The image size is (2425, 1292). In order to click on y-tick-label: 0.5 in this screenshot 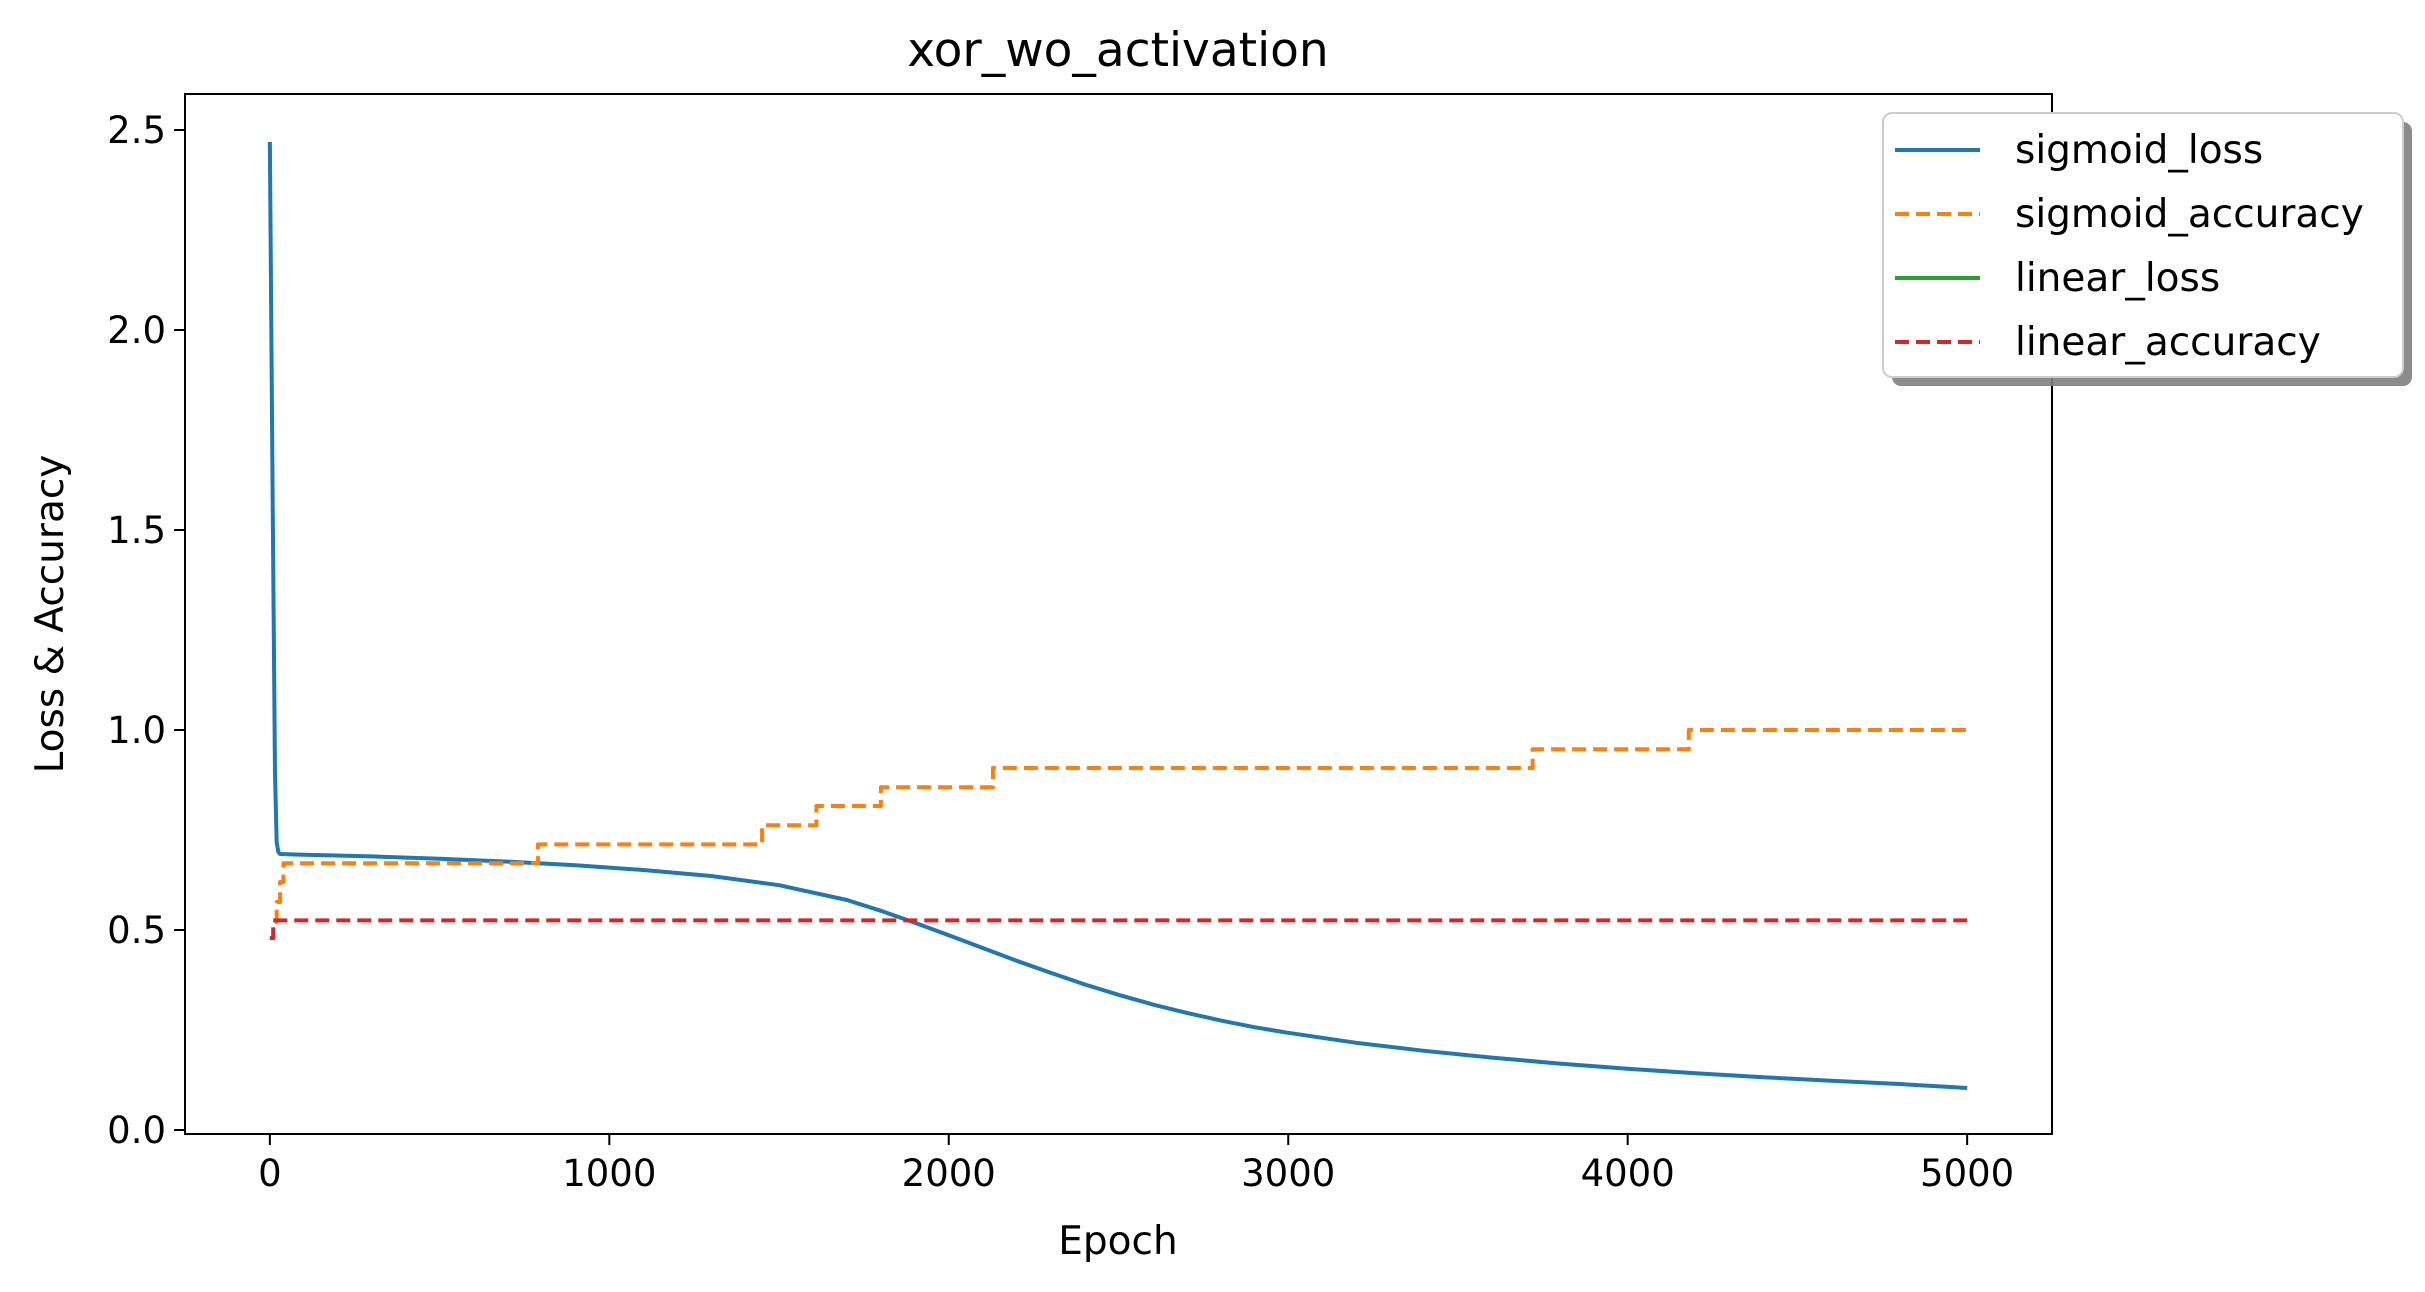, I will do `click(136, 930)`.